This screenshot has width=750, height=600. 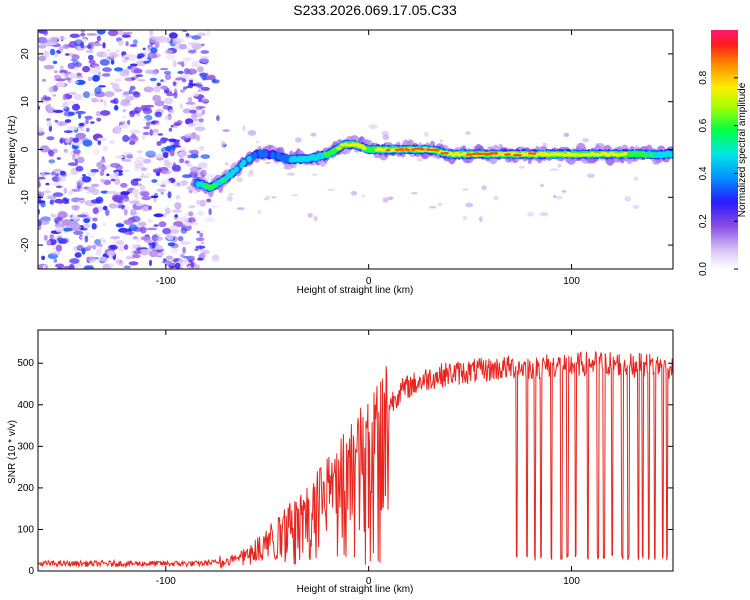 What do you see at coordinates (571, 581) in the screenshot?
I see `x-tick-label: 100` at bounding box center [571, 581].